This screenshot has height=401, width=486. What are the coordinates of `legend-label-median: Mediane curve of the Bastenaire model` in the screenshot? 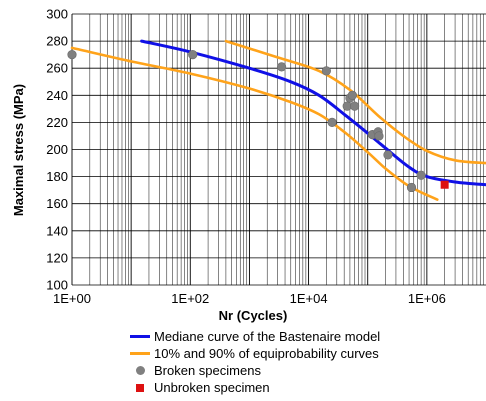 It's located at (267, 336).